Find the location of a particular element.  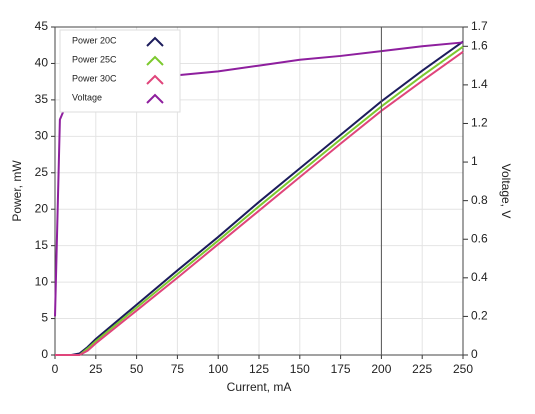

y2-tick-label: 0 is located at coordinates (474, 354).